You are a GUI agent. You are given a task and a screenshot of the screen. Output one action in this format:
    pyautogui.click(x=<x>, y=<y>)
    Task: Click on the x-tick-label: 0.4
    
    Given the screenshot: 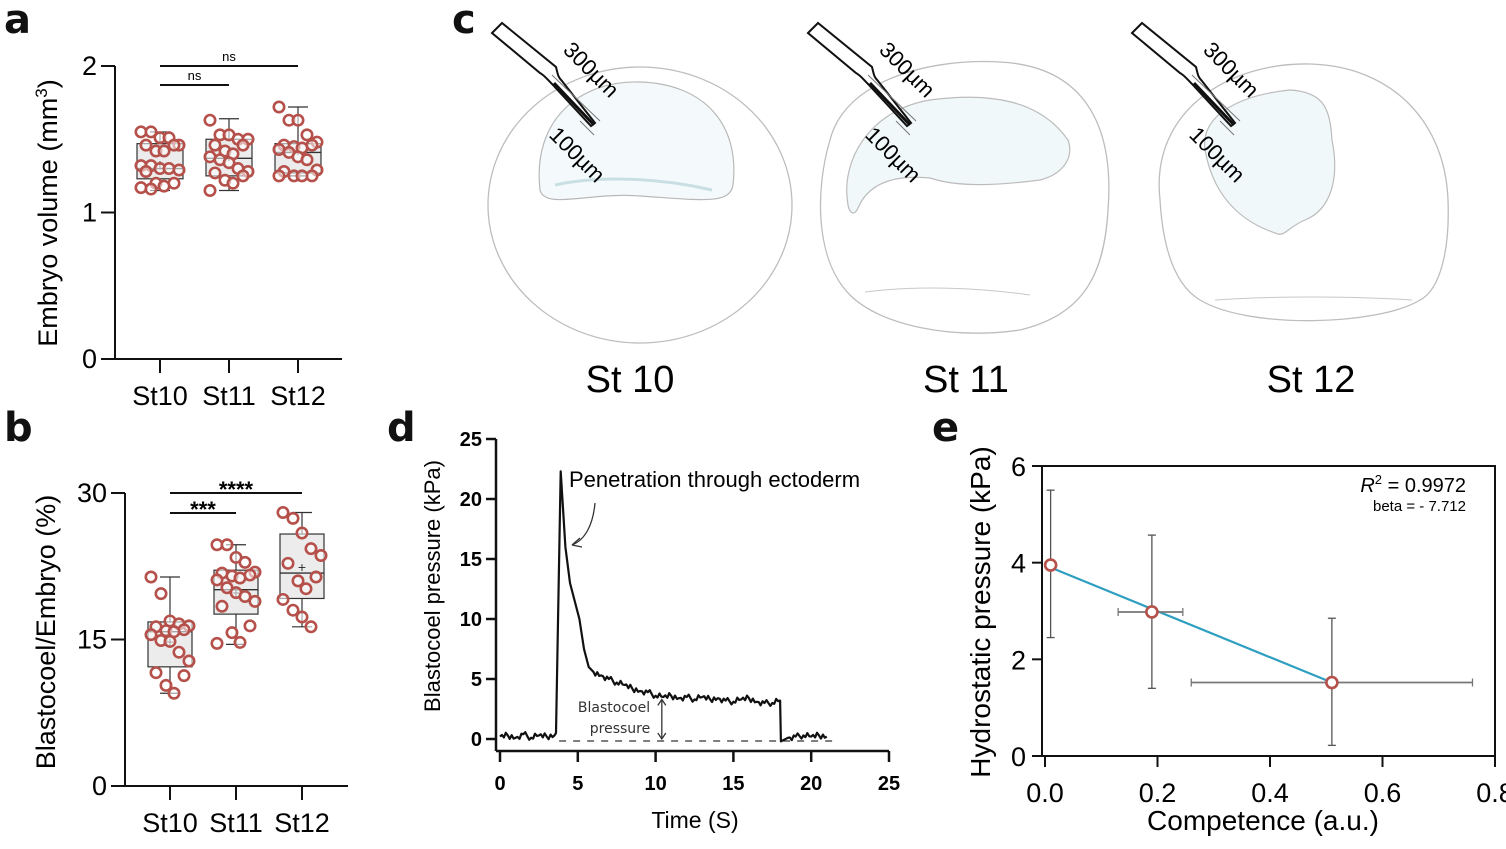 What is the action you would take?
    pyautogui.click(x=1270, y=793)
    